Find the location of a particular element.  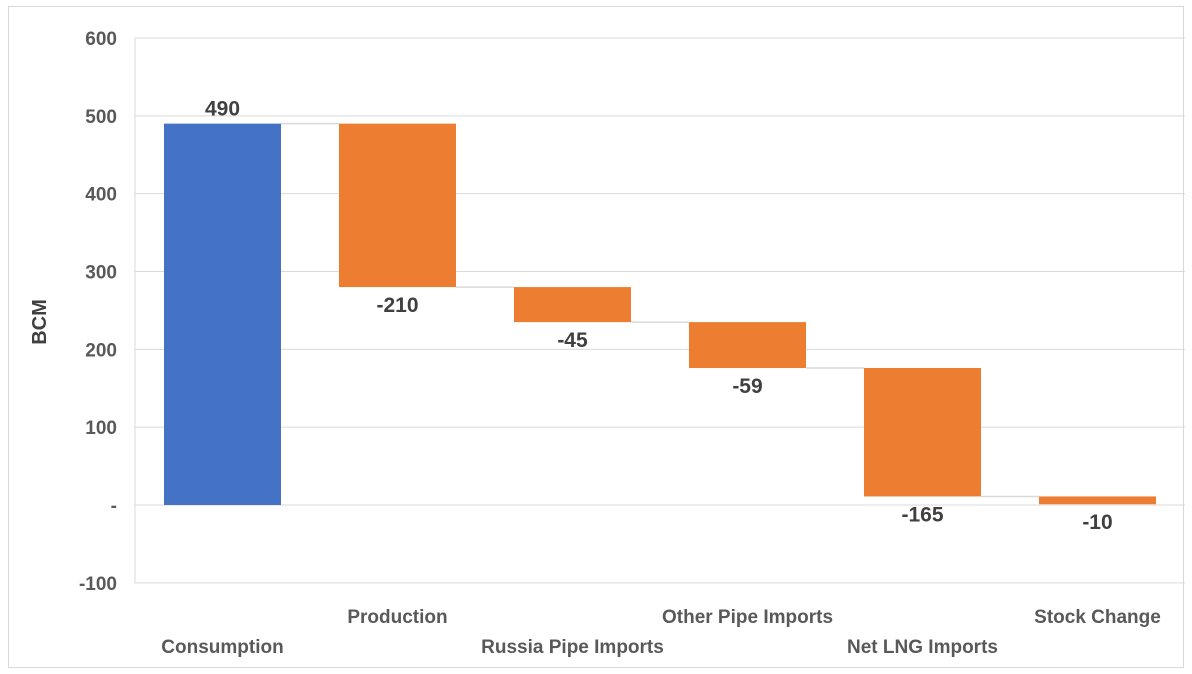

data-label: -210 is located at coordinates (397, 305).